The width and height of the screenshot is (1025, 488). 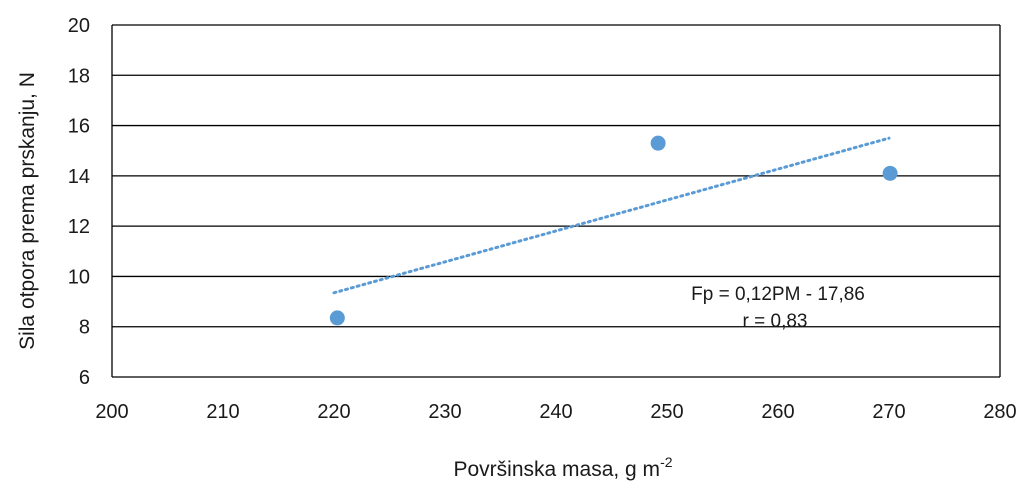 I want to click on correlation-label: r = 0,83, so click(x=775, y=321).